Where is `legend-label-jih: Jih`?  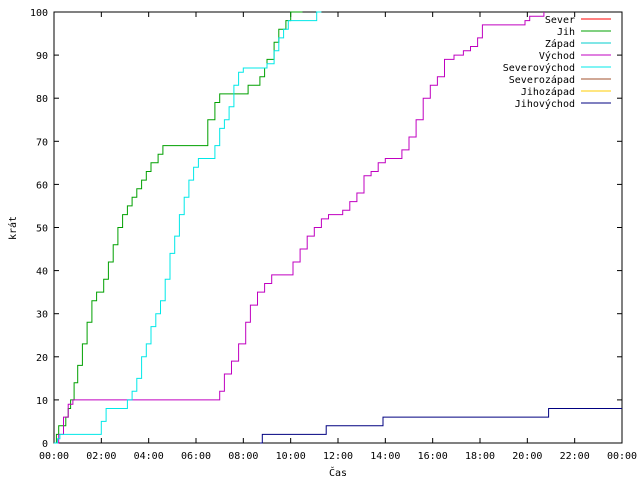 legend-label-jih: Jih is located at coordinates (566, 32).